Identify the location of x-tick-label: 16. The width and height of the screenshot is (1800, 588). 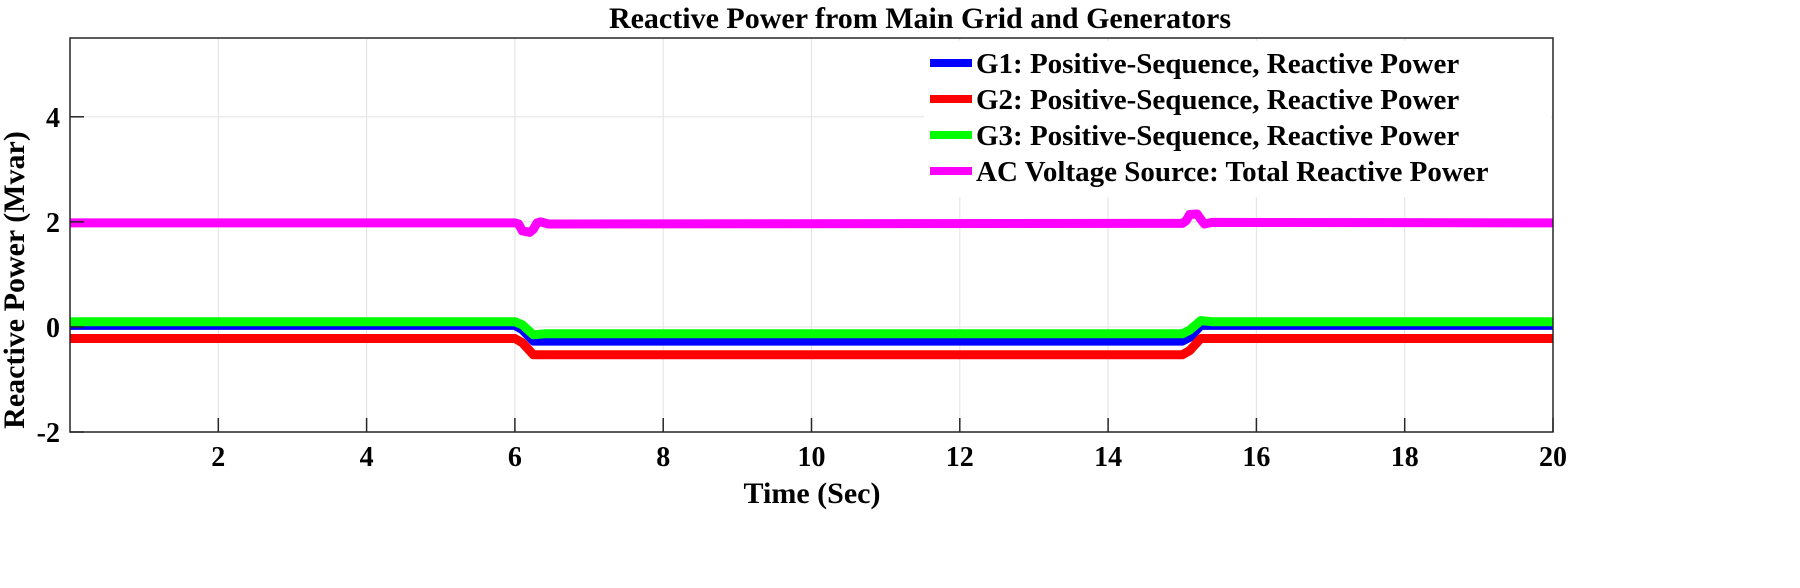
(1256, 457).